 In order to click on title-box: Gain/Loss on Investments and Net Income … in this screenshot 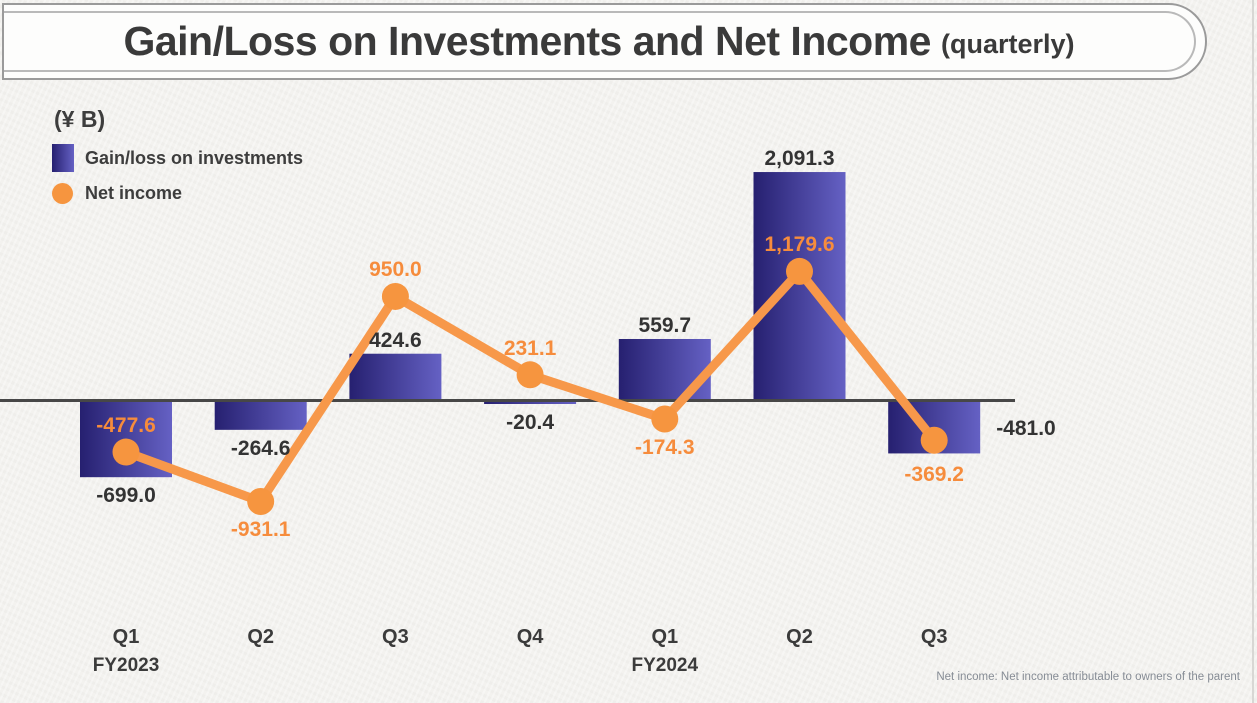, I will do `click(604, 41)`.